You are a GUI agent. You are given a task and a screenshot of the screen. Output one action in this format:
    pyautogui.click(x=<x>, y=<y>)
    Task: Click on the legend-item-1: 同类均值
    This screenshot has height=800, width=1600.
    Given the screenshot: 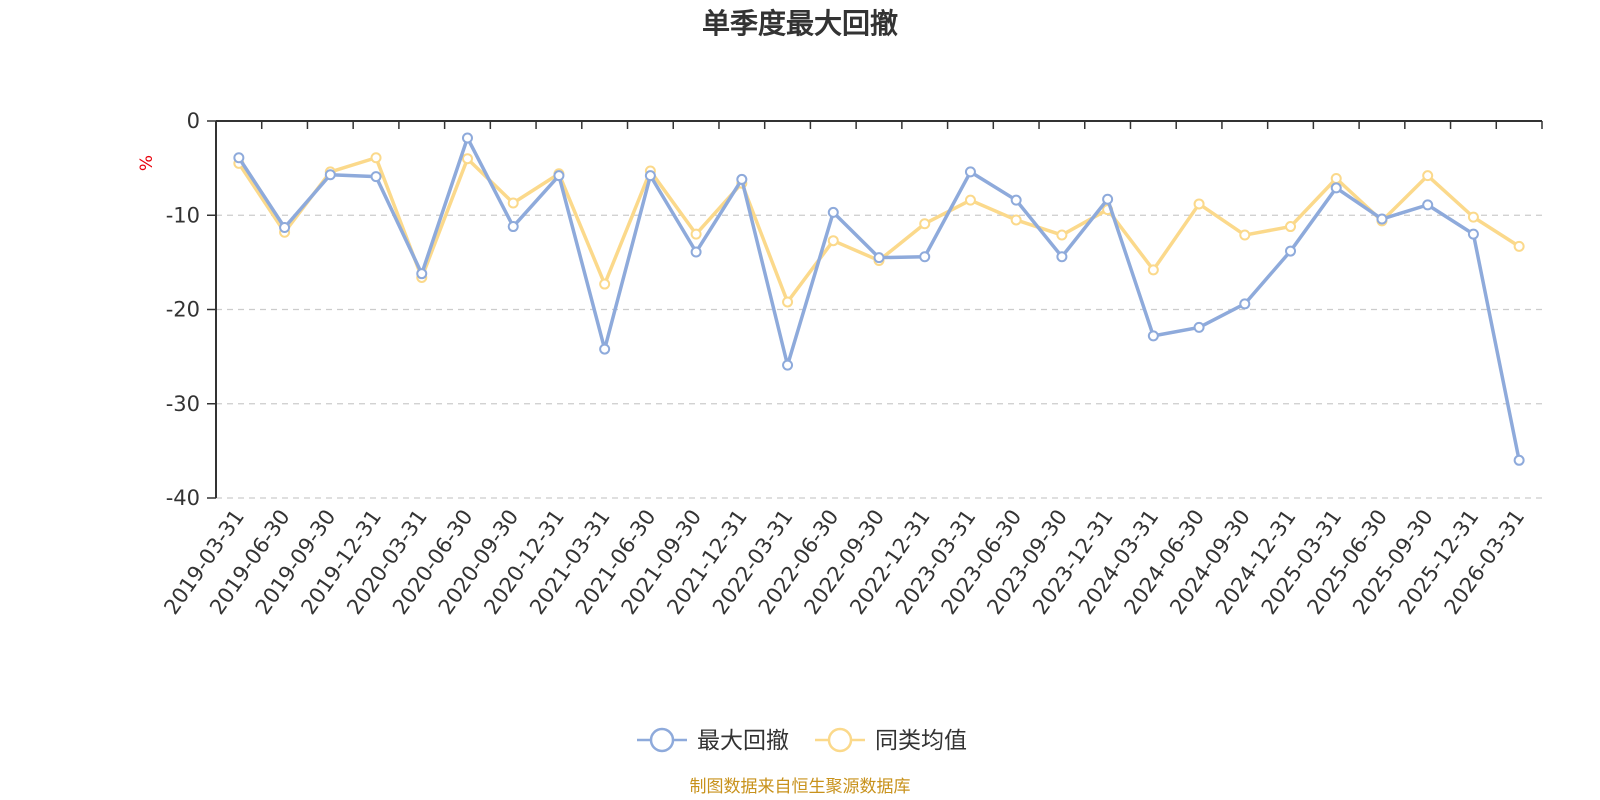 What is the action you would take?
    pyautogui.click(x=891, y=740)
    